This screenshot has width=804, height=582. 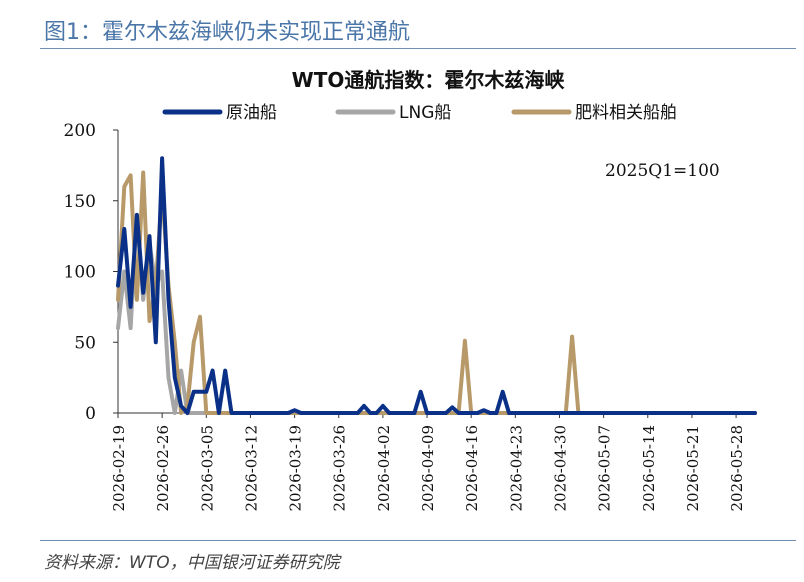 What do you see at coordinates (80, 202) in the screenshot?
I see `y-tick-label: 150` at bounding box center [80, 202].